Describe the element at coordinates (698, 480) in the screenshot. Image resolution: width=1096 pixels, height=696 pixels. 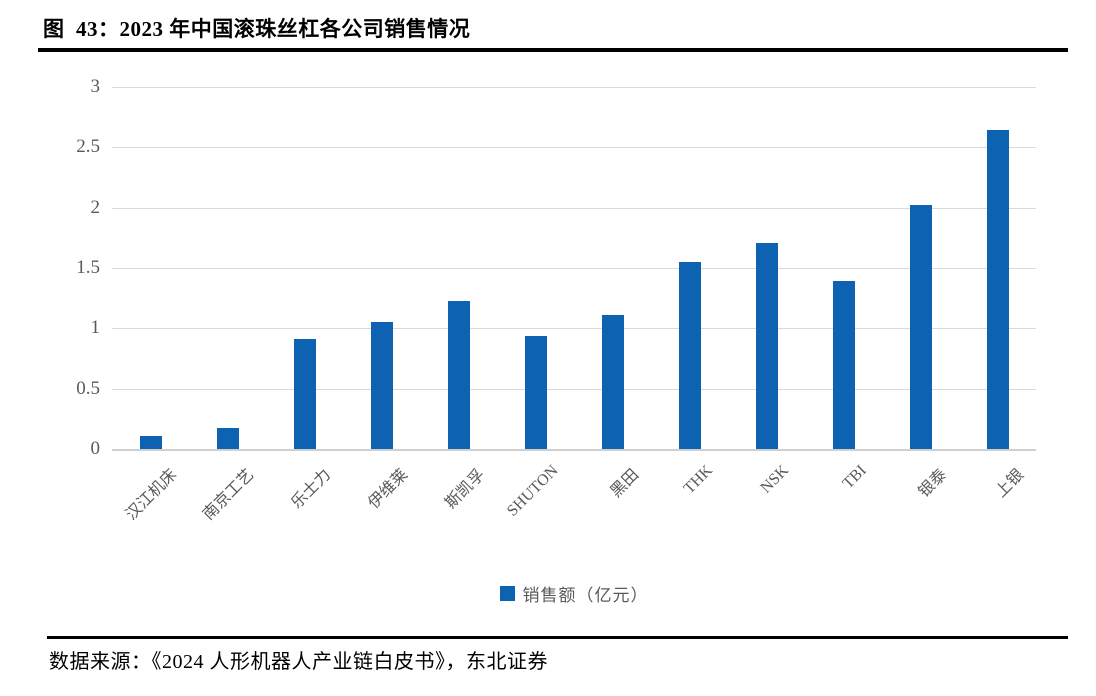
I see `x-tick-label: THK` at that location.